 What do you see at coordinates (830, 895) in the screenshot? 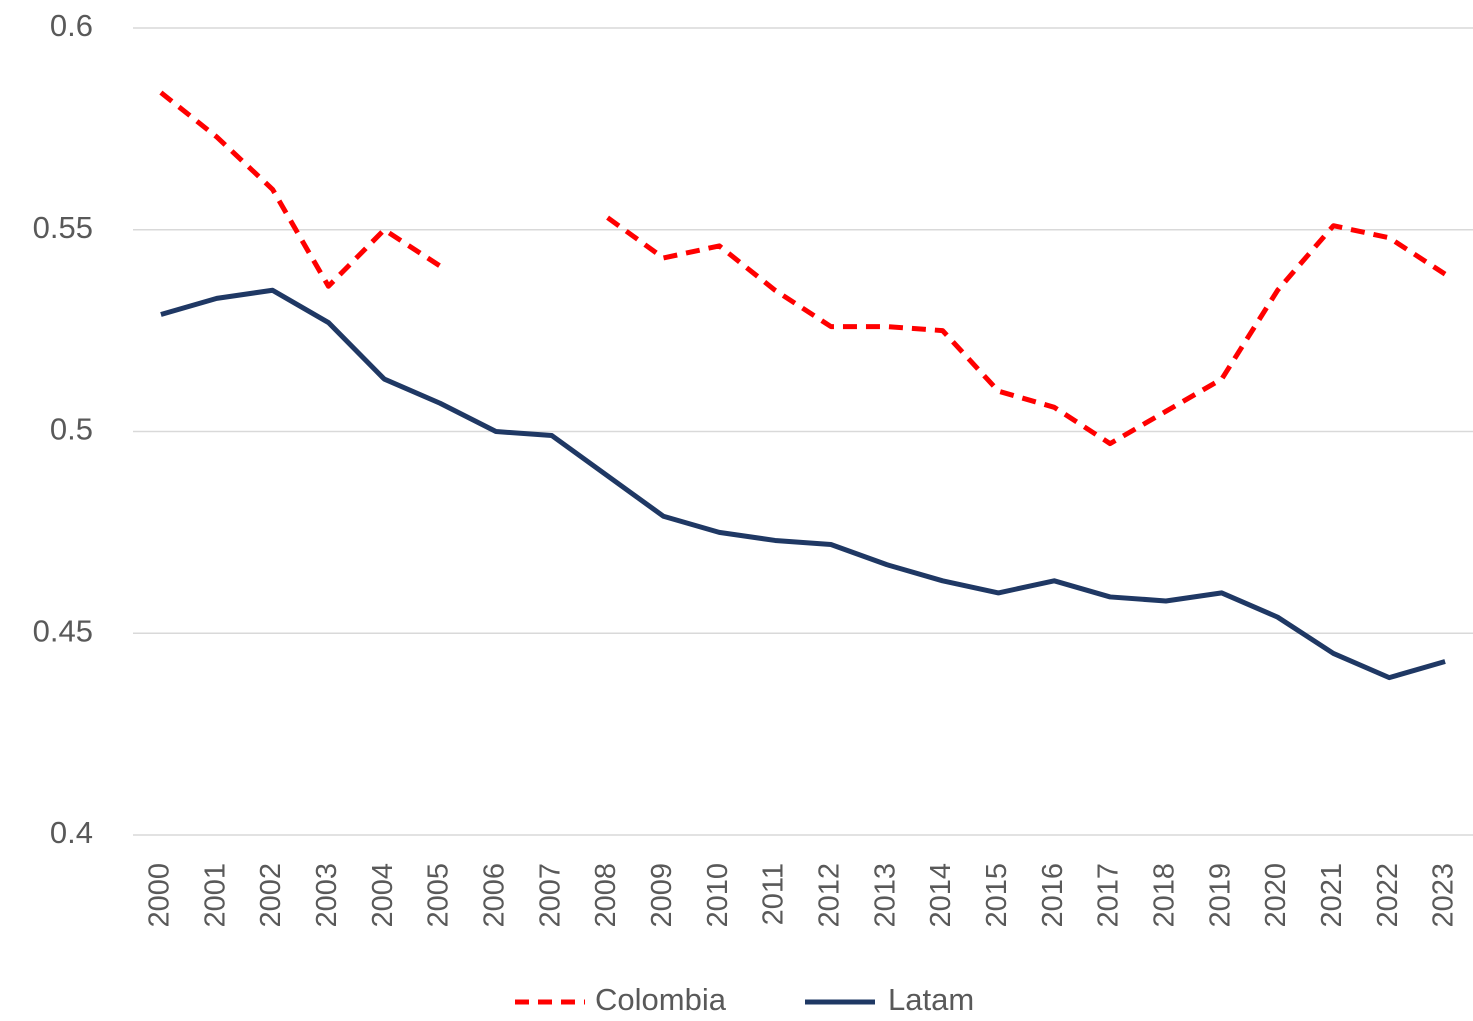
I see `x-tick-label: 2012` at bounding box center [830, 895].